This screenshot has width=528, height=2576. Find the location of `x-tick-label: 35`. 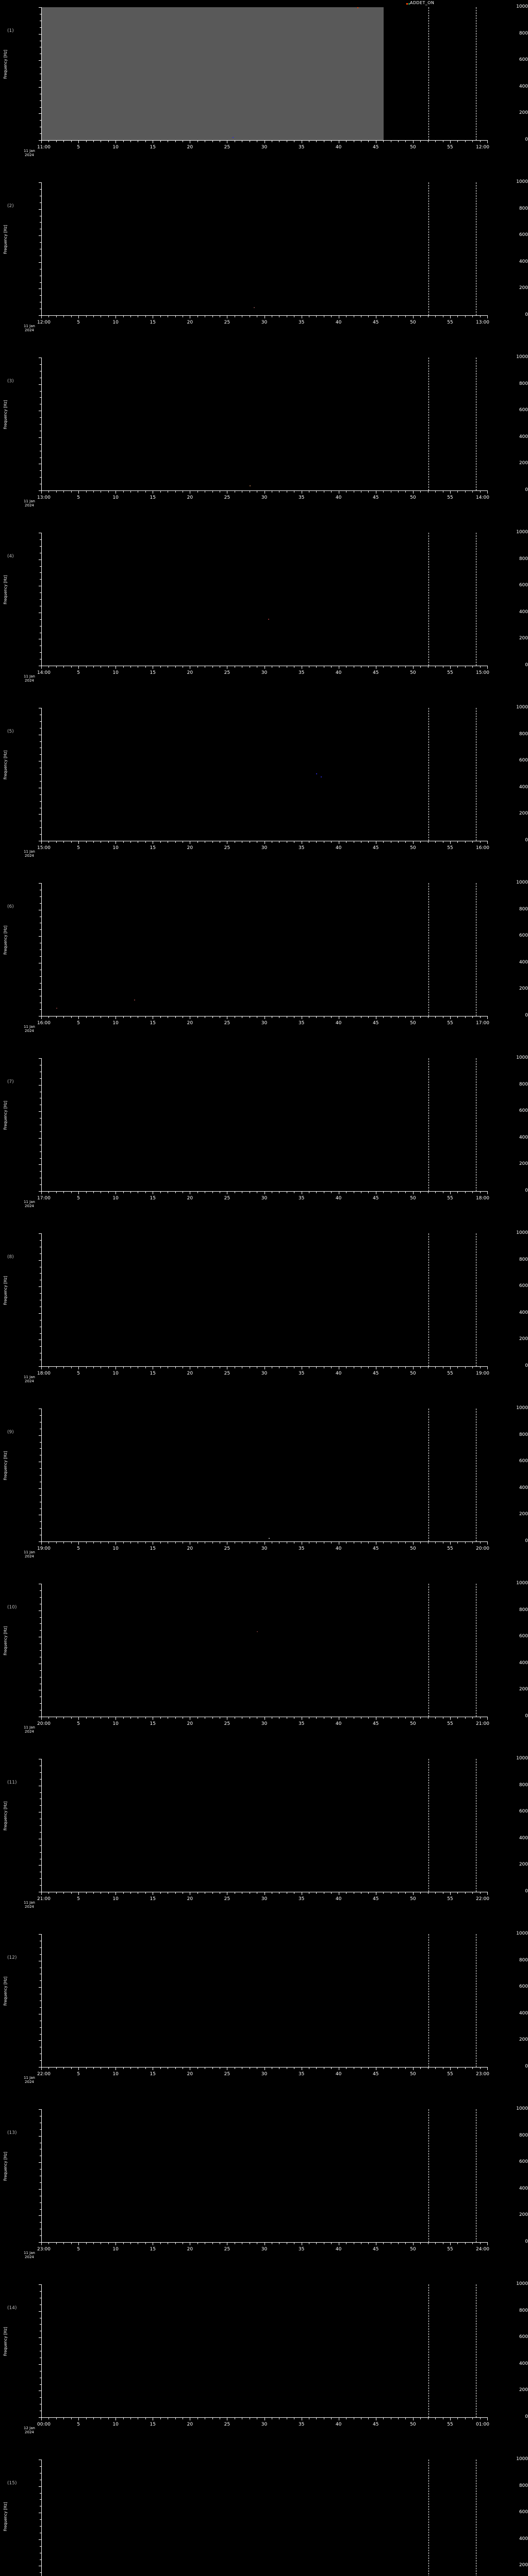

x-tick-label: 35 is located at coordinates (301, 1198).